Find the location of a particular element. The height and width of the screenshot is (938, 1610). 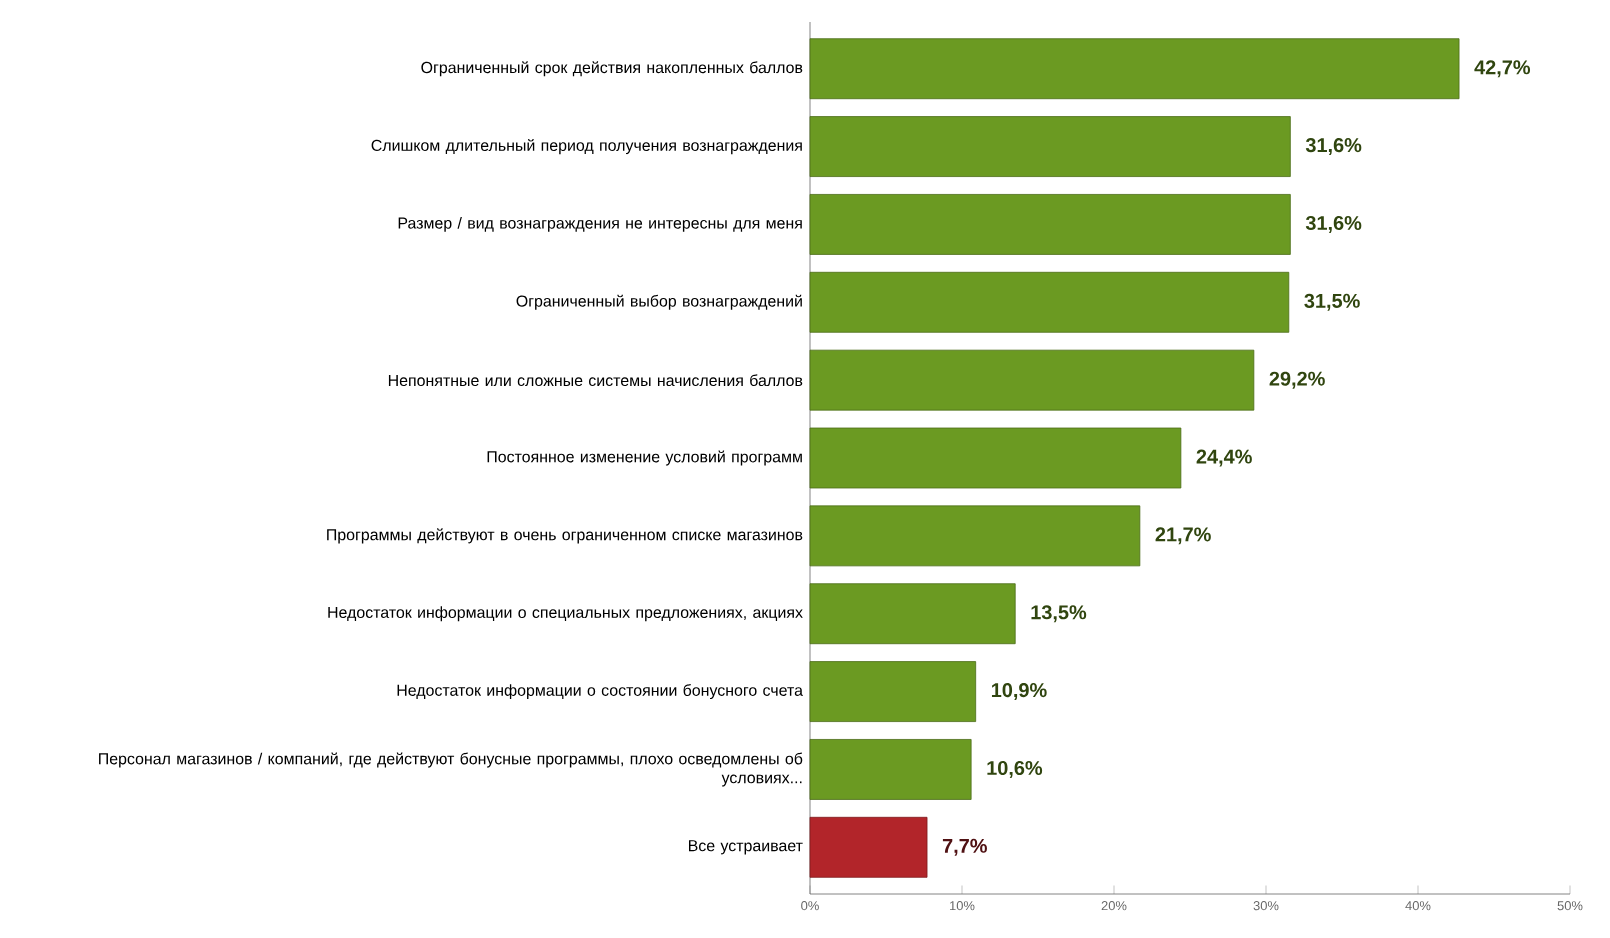

data-label: 42,7% is located at coordinates (1502, 69).